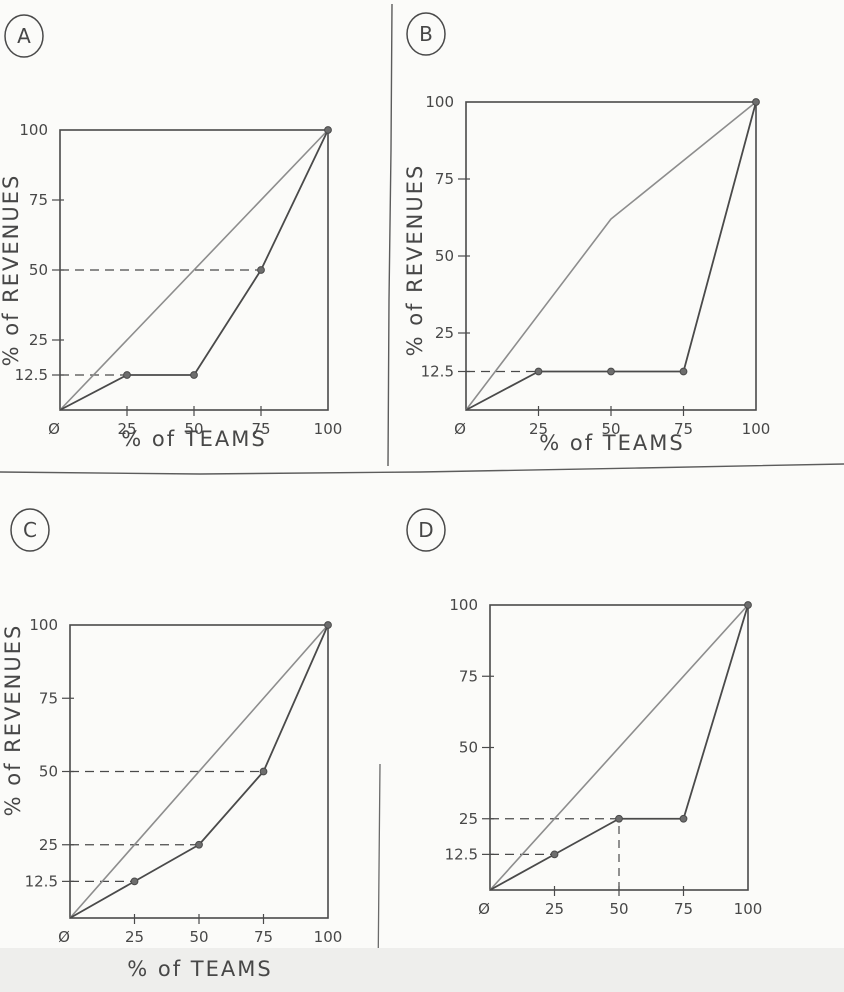 Image resolution: width=844 pixels, height=992 pixels. I want to click on panel-label: D, so click(425, 530).